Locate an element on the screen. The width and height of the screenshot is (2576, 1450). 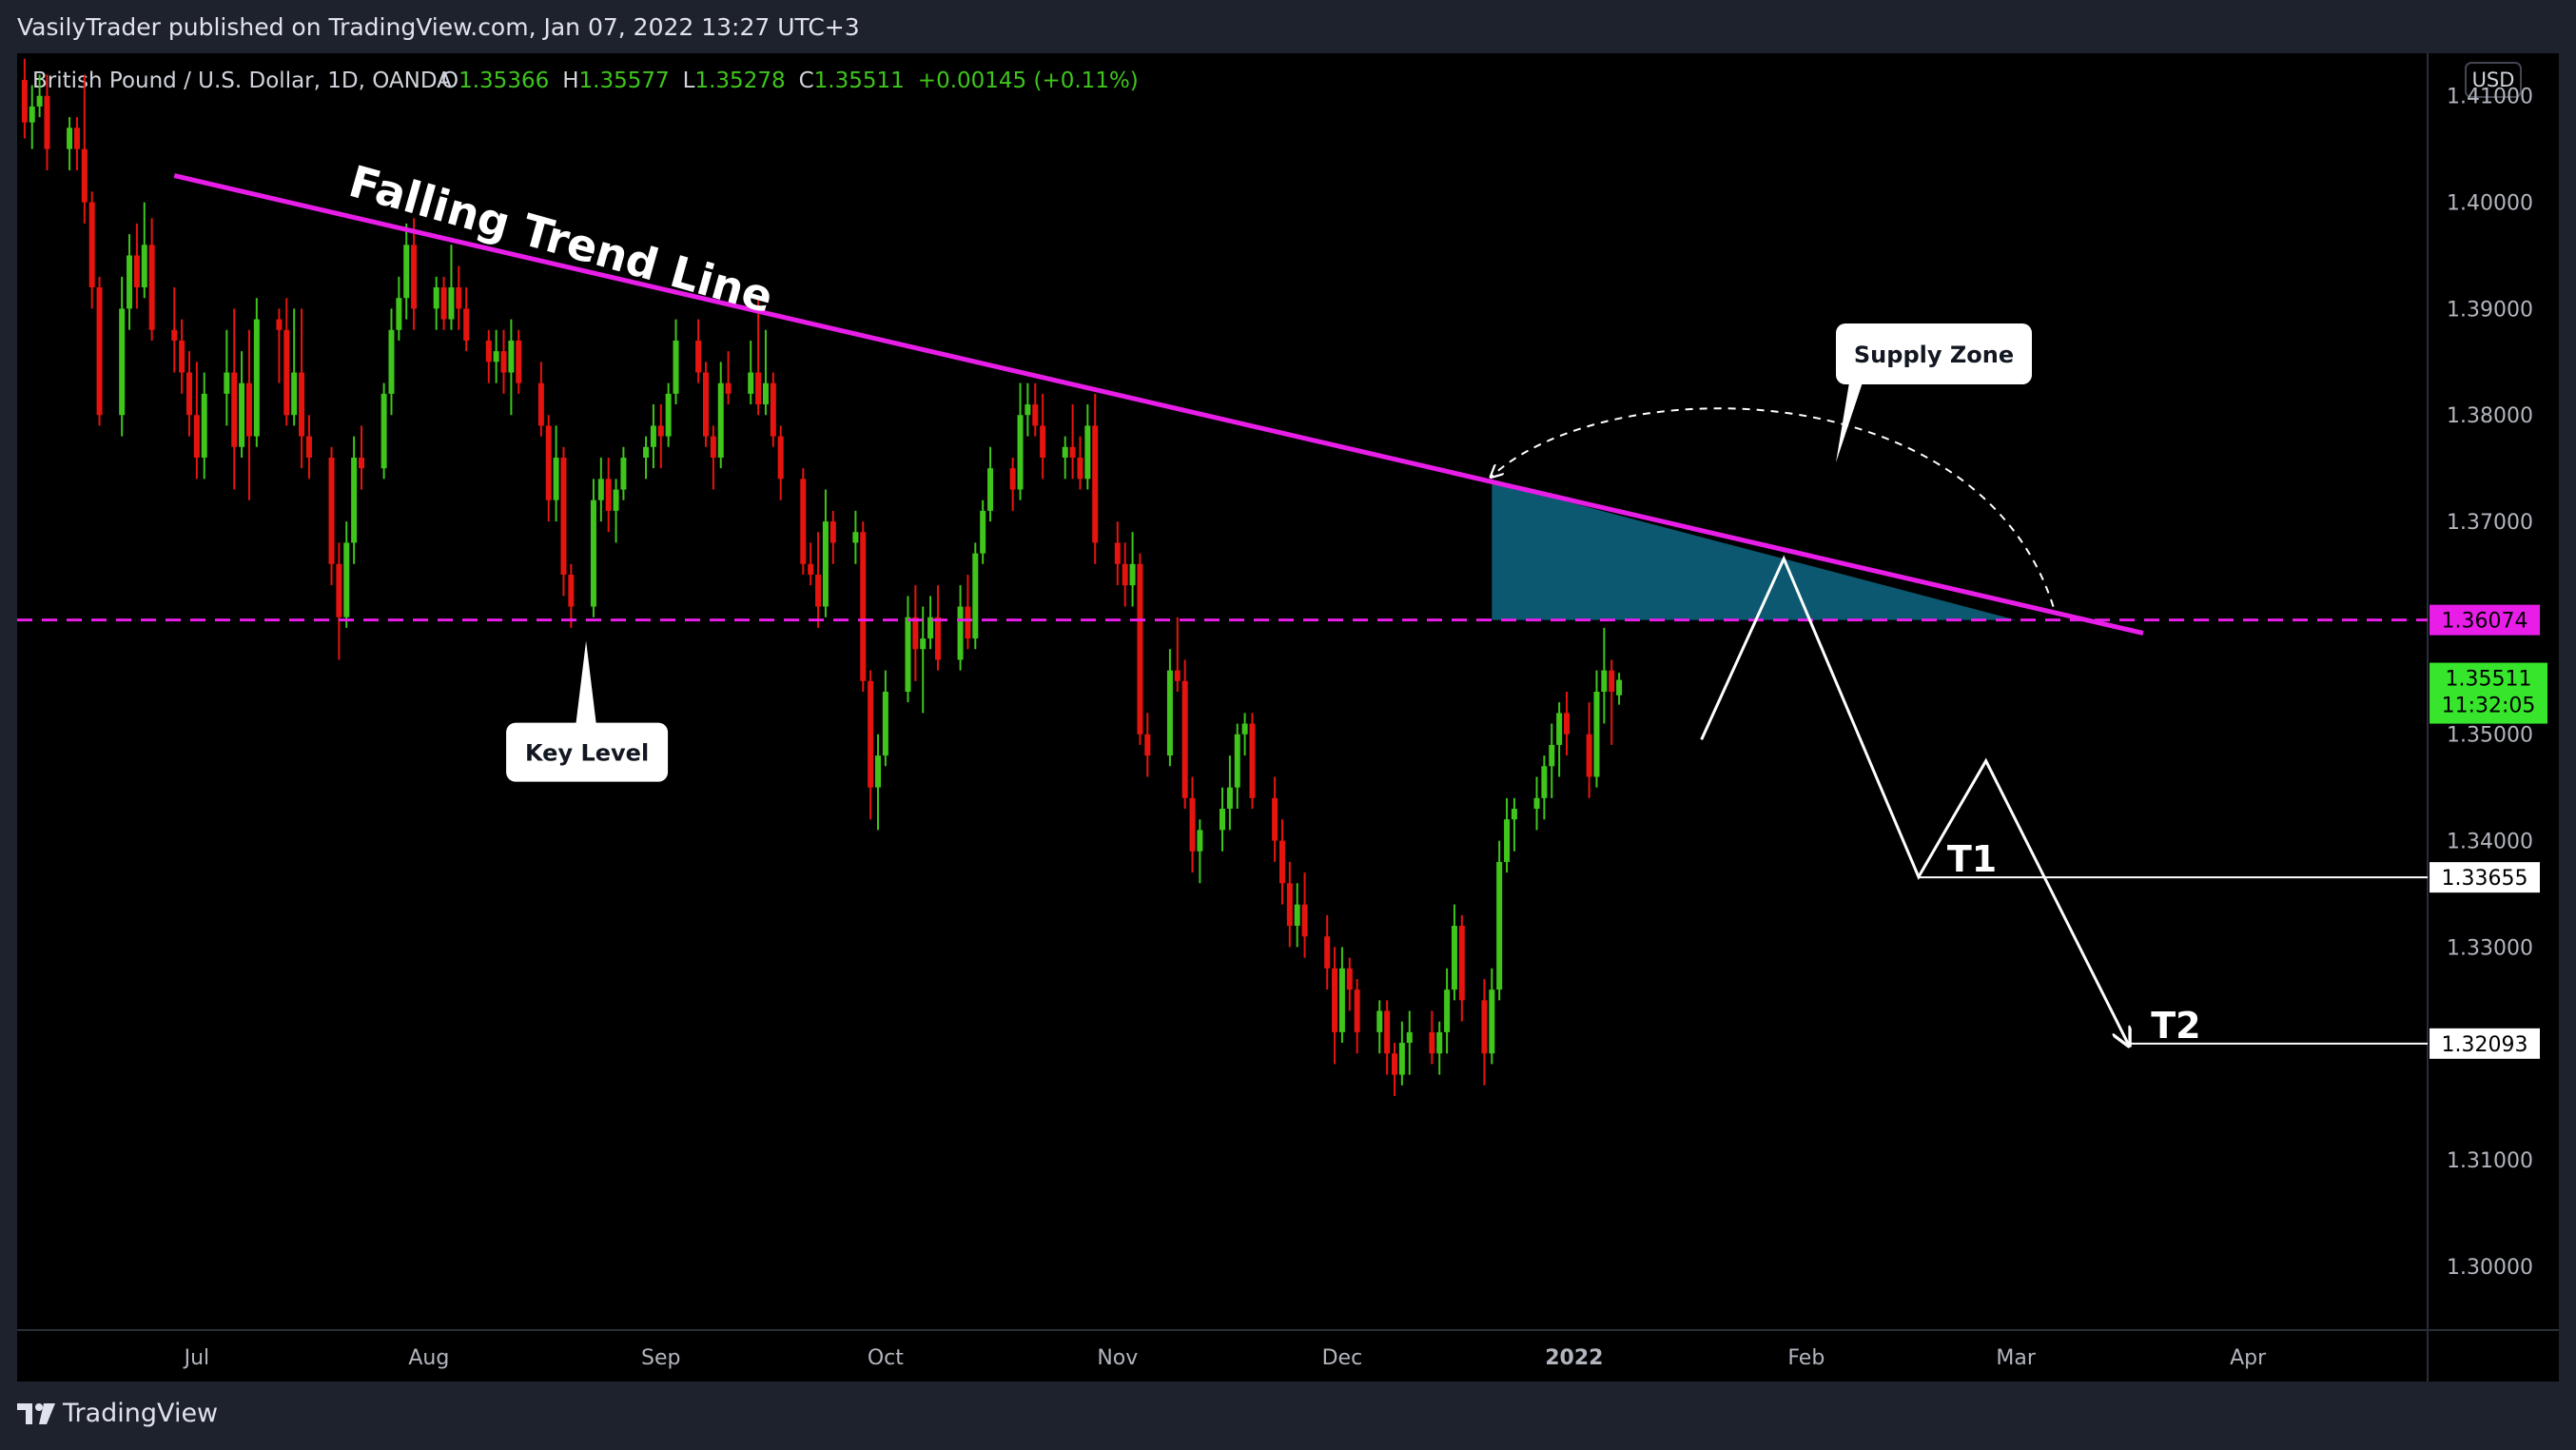
t1-price-tag is located at coordinates (2485, 877).